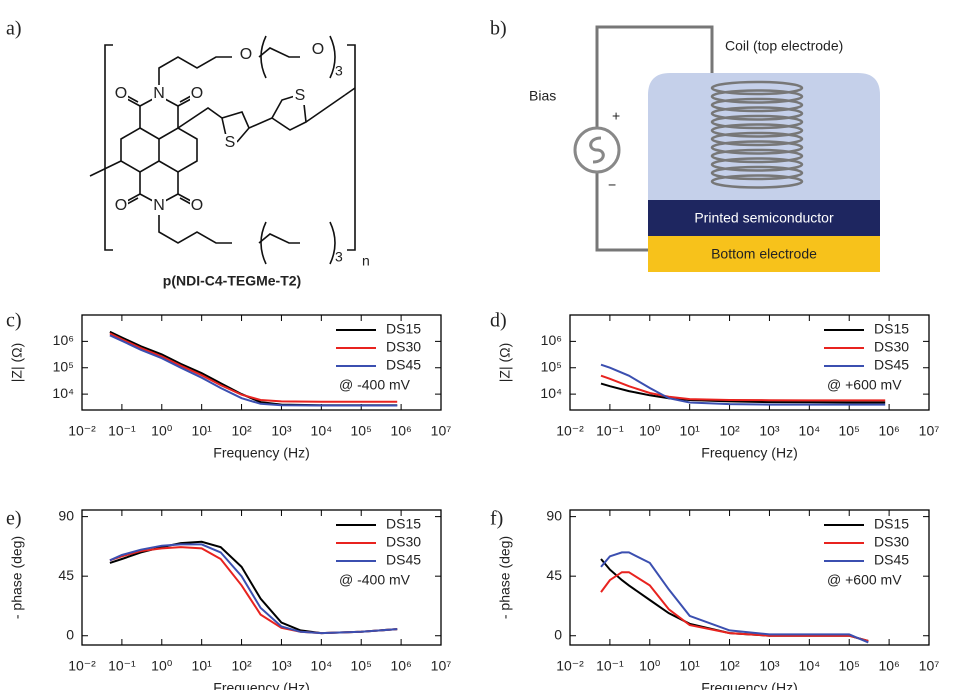 The width and height of the screenshot is (962, 690). Describe the element at coordinates (350, 91) in the screenshot. I see `backbone` at that location.